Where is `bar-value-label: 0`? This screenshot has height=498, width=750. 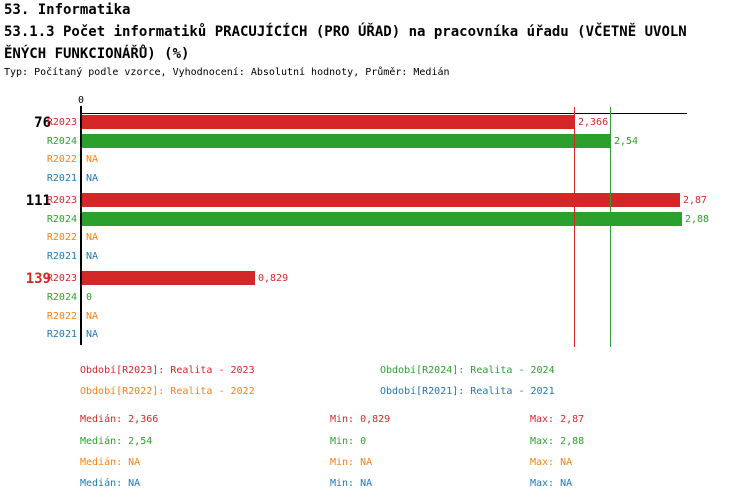 bar-value-label: 0 is located at coordinates (89, 297).